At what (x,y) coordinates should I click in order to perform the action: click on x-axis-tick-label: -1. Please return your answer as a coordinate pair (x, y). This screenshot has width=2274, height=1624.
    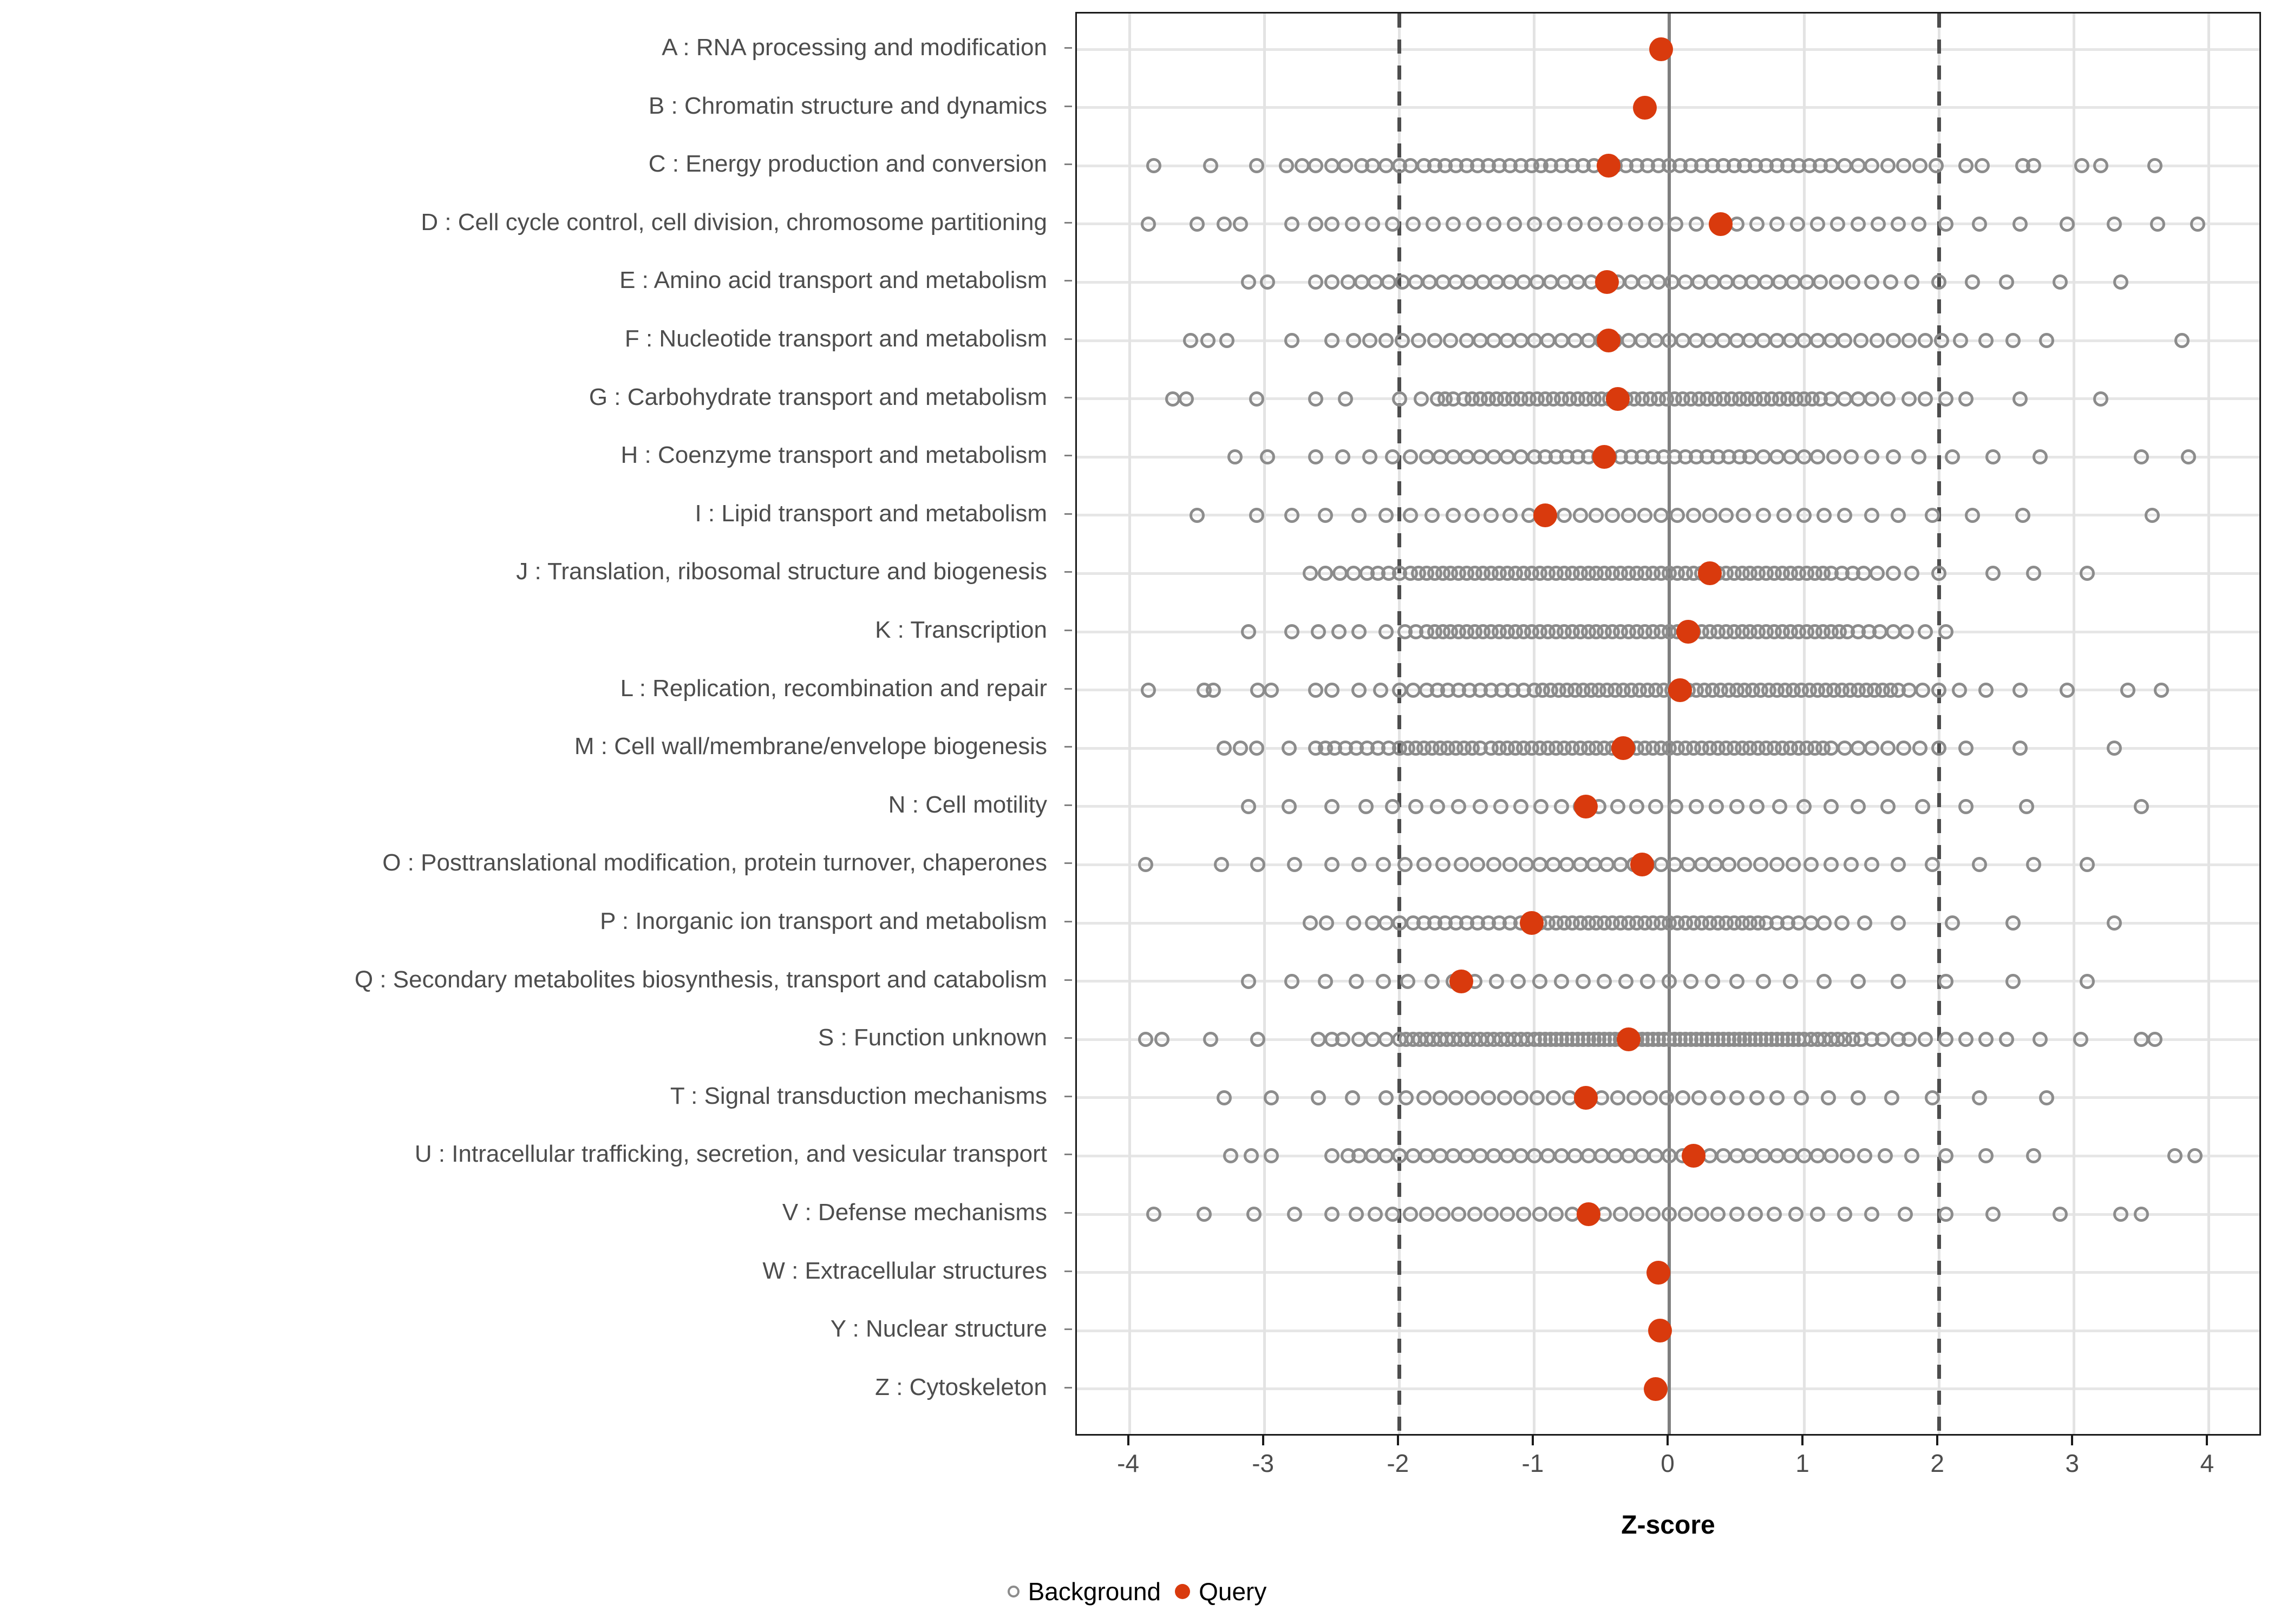
    Looking at the image, I should click on (1533, 1463).